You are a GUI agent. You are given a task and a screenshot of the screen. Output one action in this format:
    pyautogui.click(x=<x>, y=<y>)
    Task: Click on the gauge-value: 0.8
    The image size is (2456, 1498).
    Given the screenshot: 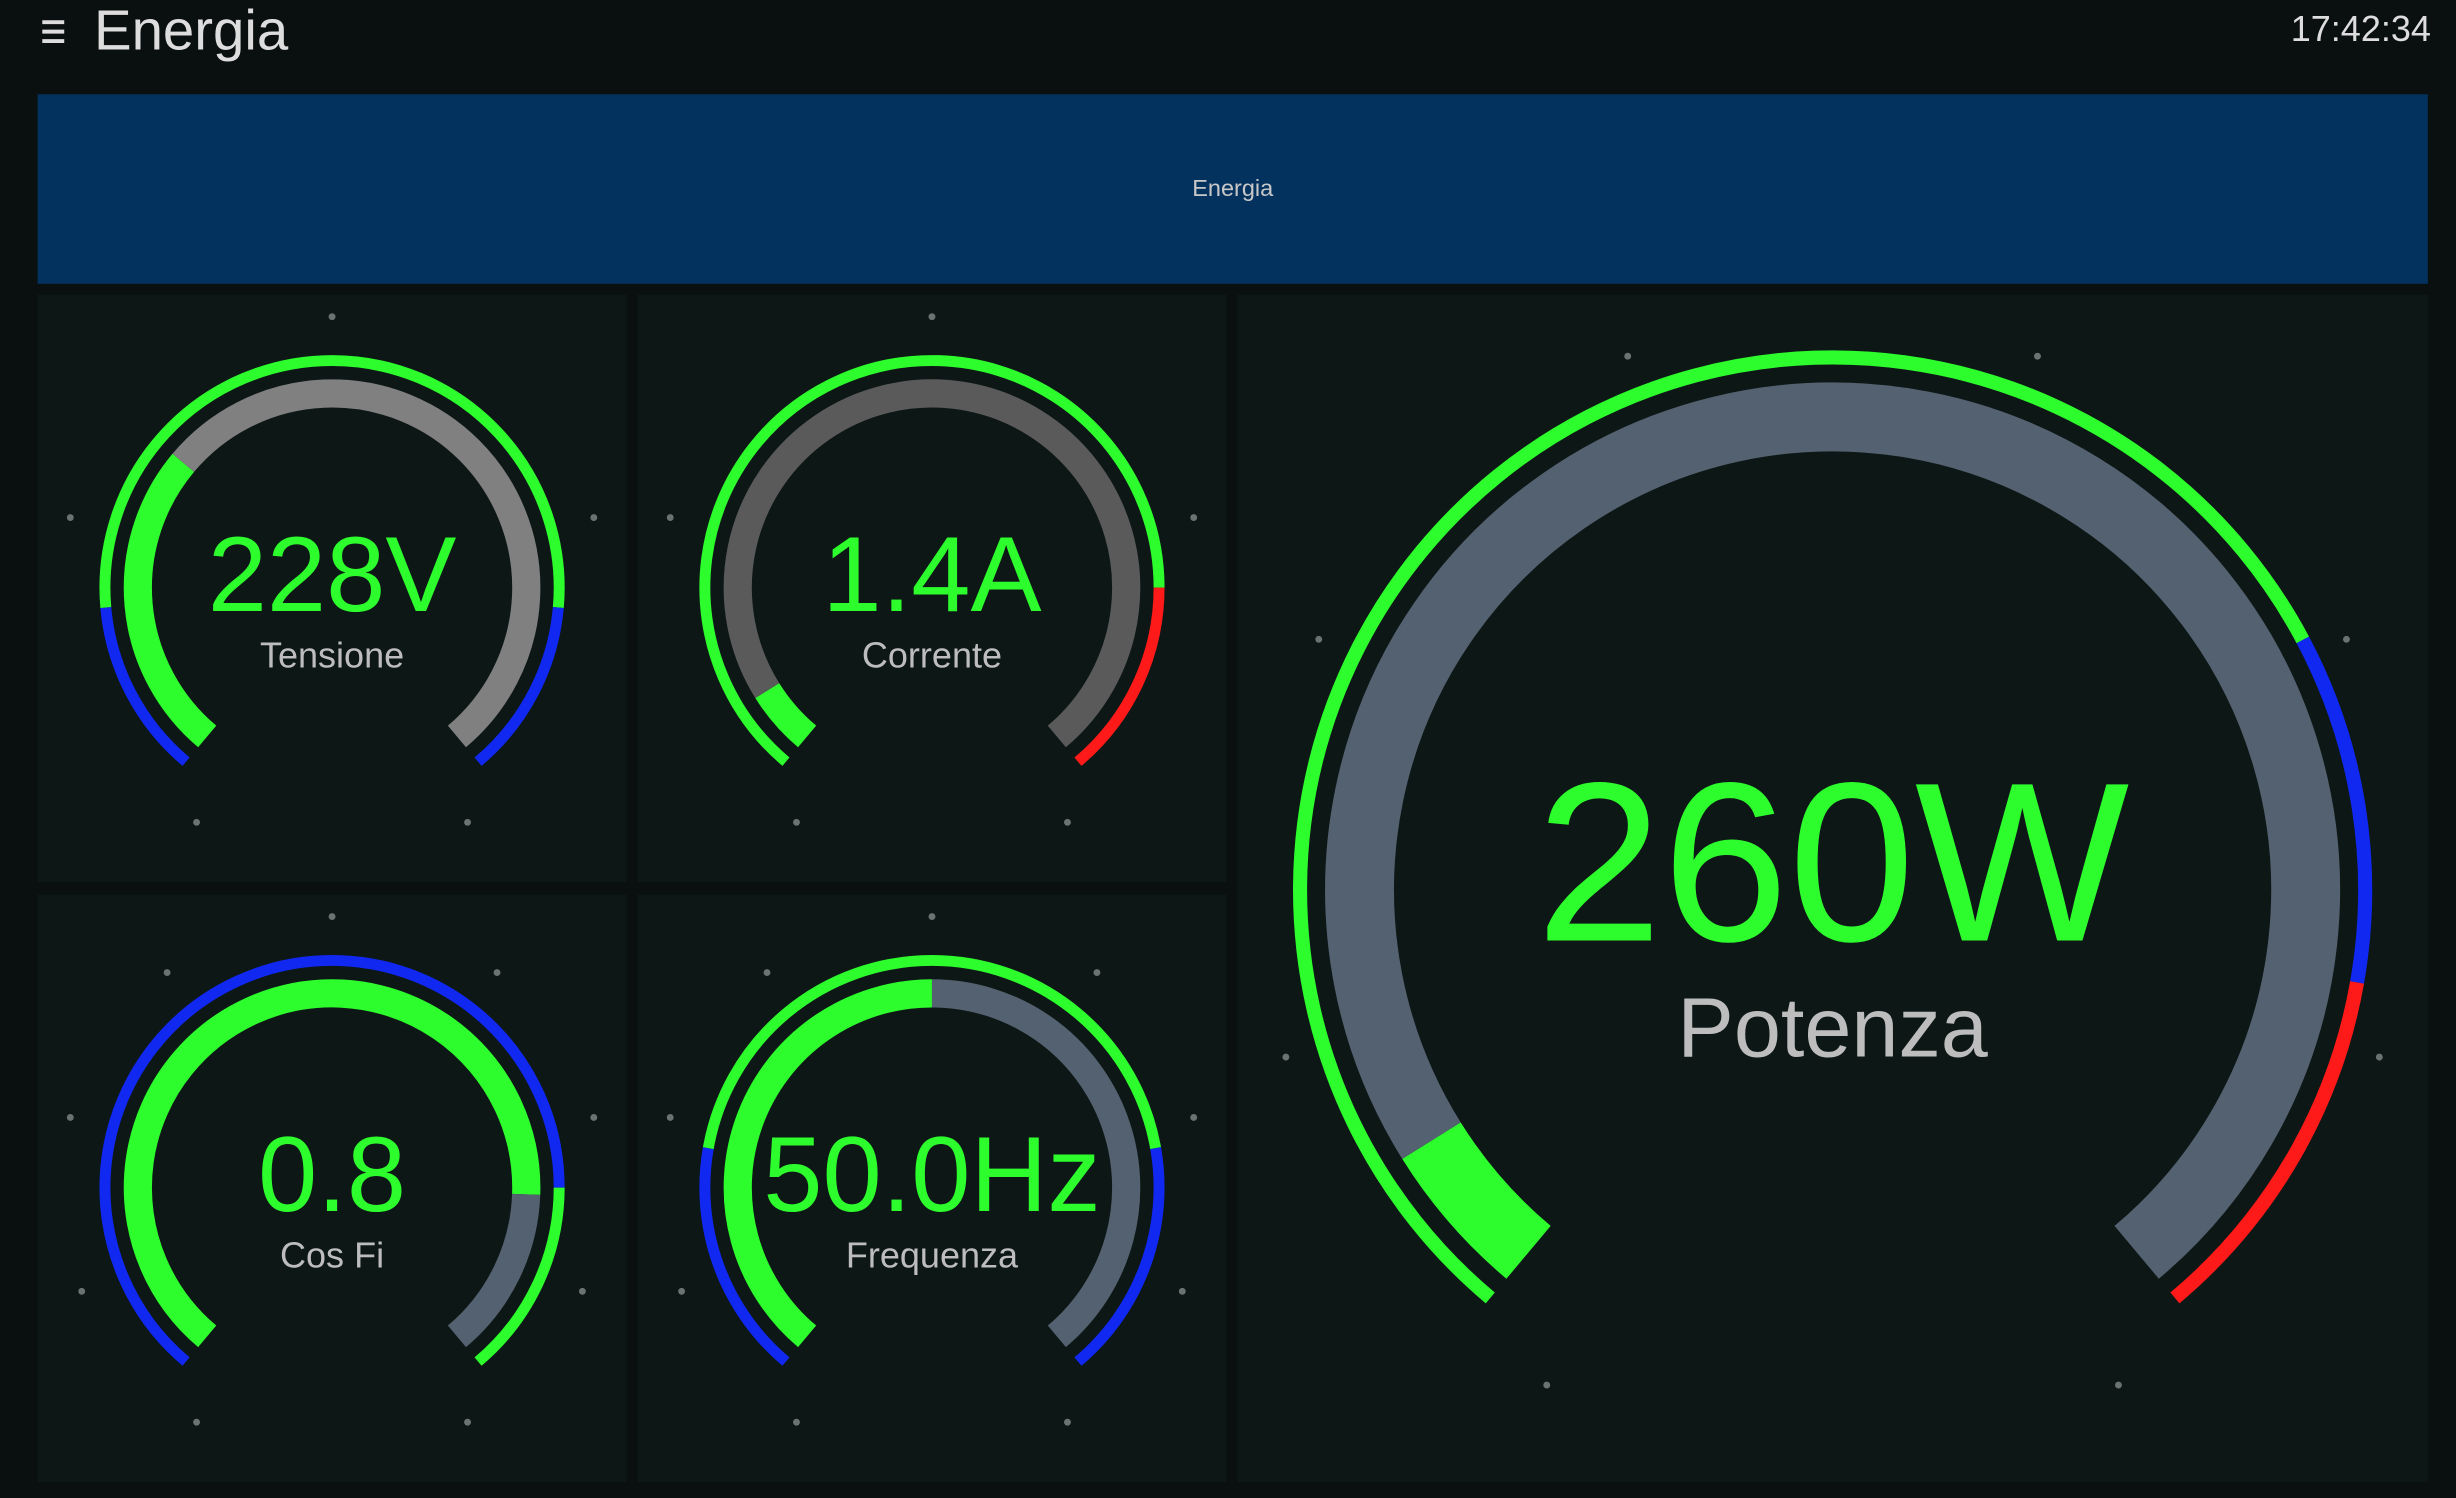 What is the action you would take?
    pyautogui.click(x=332, y=1174)
    